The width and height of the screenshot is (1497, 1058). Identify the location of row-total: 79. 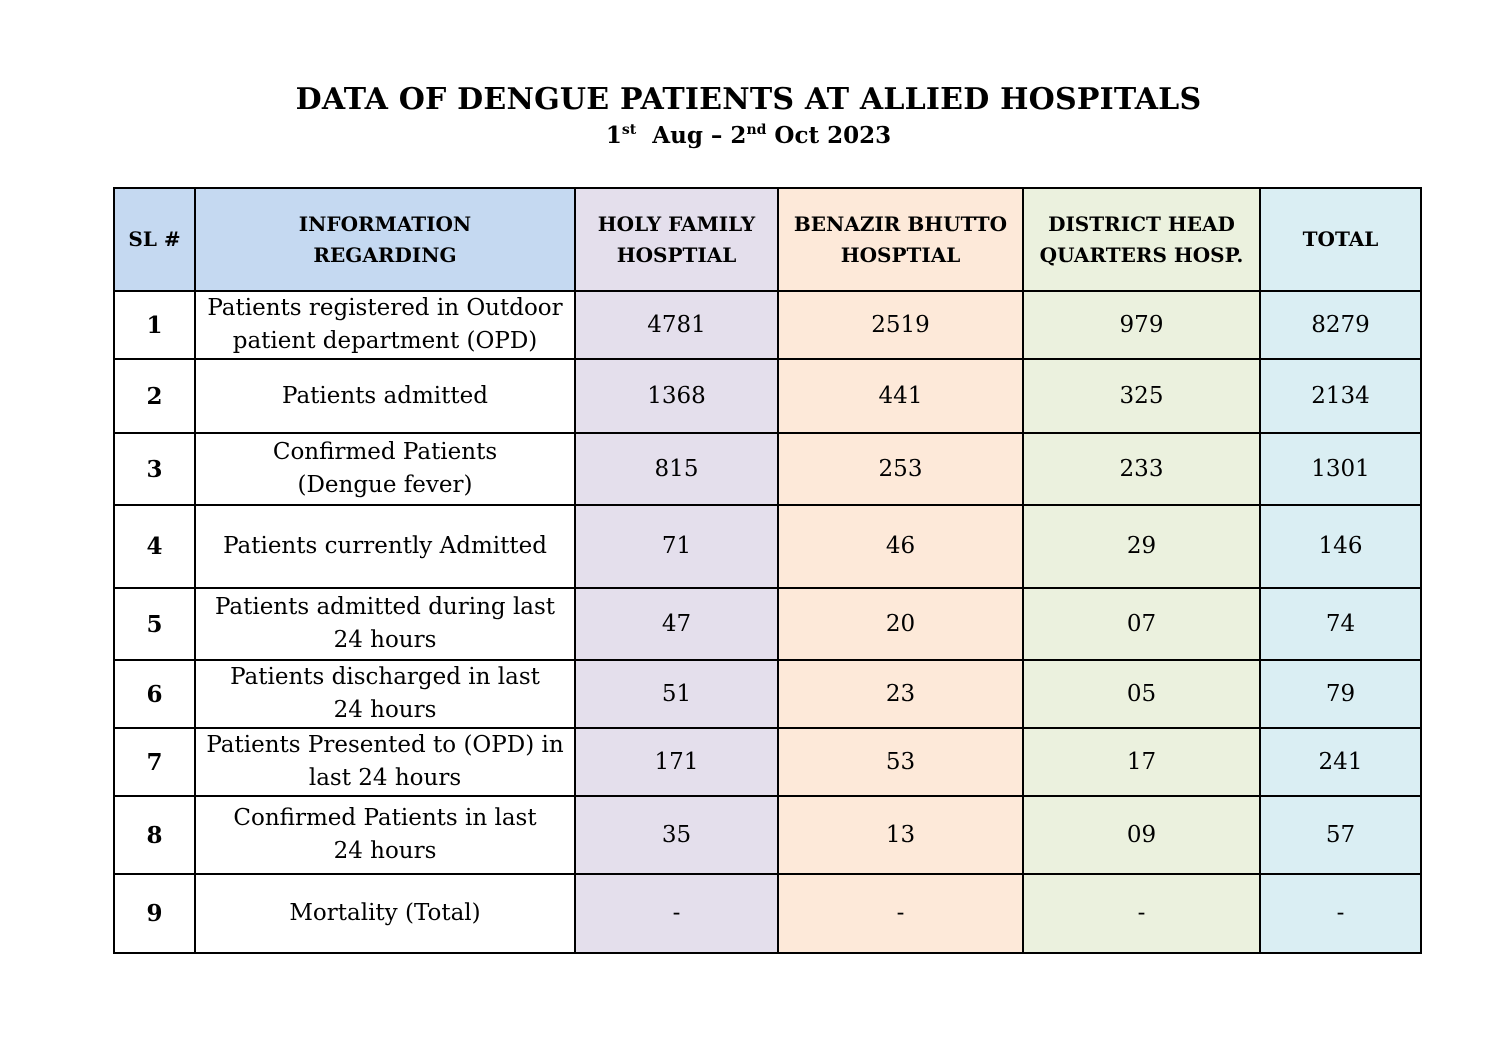
(1340, 694).